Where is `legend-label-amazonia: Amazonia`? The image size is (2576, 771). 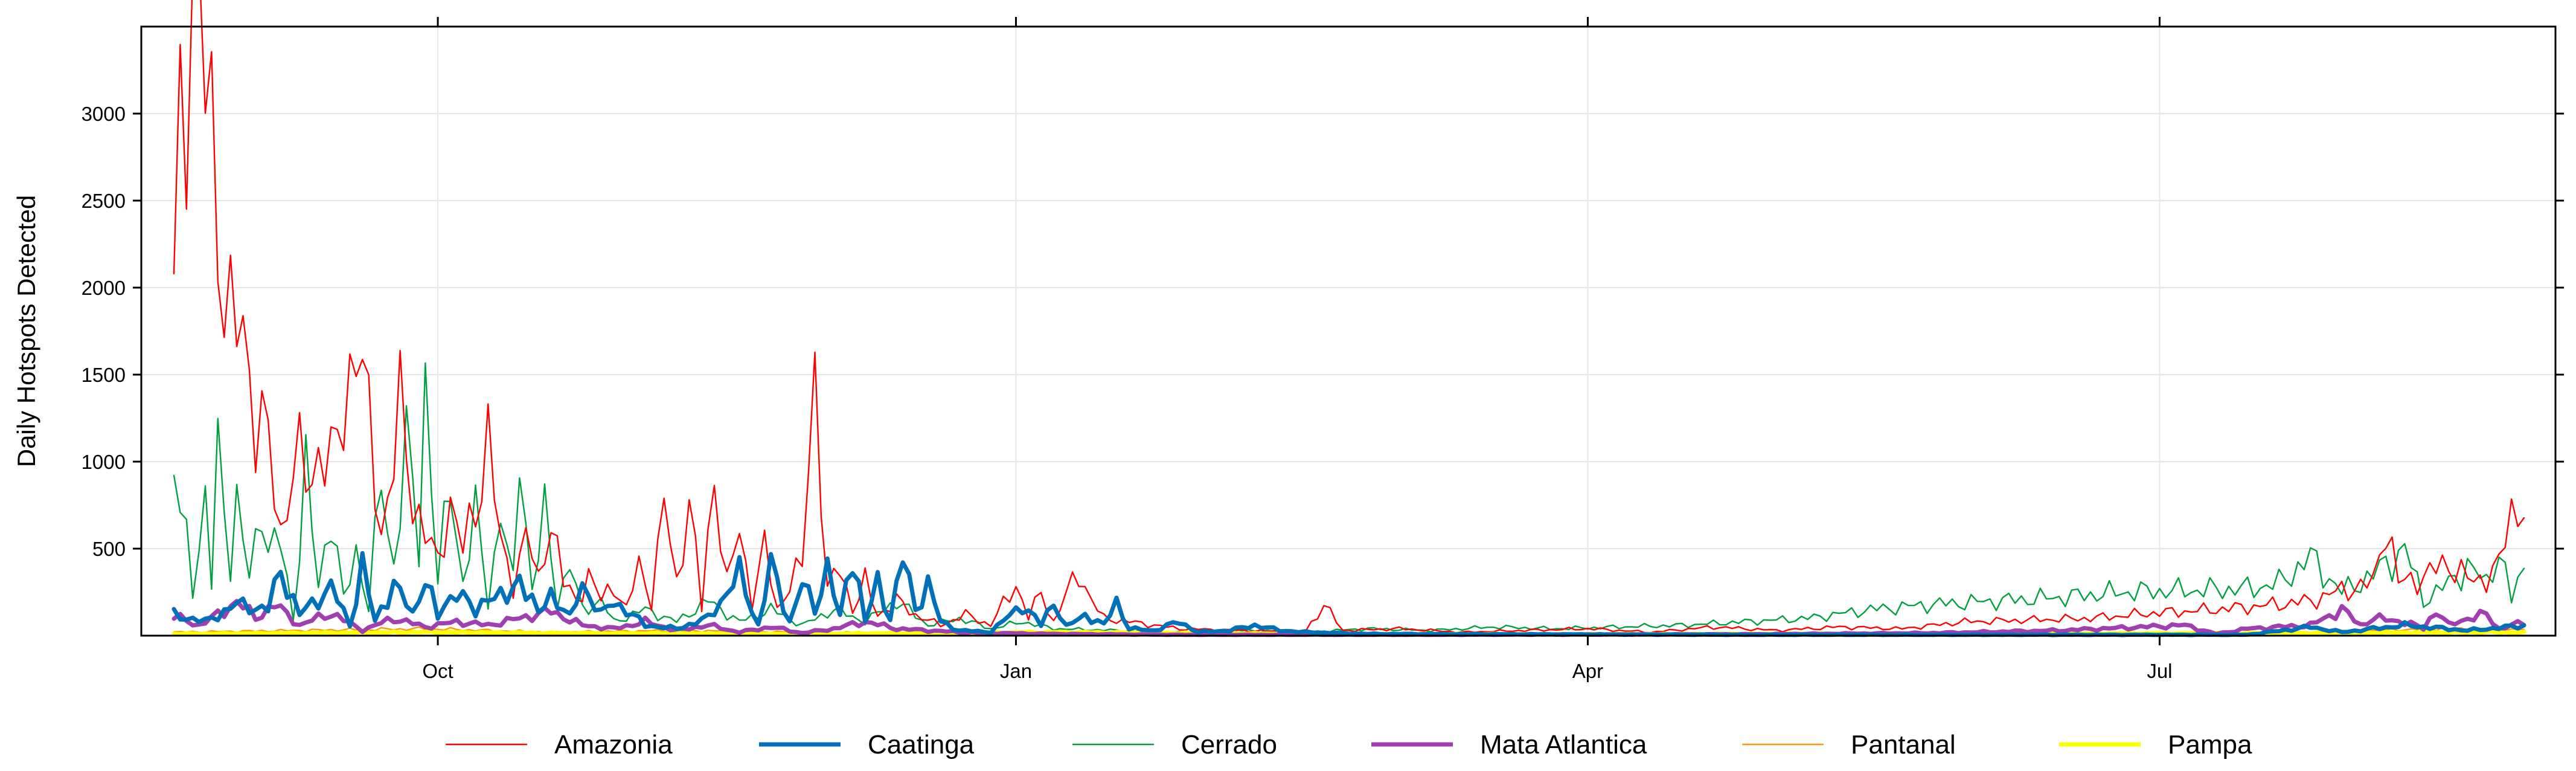
legend-label-amazonia: Amazonia is located at coordinates (613, 745).